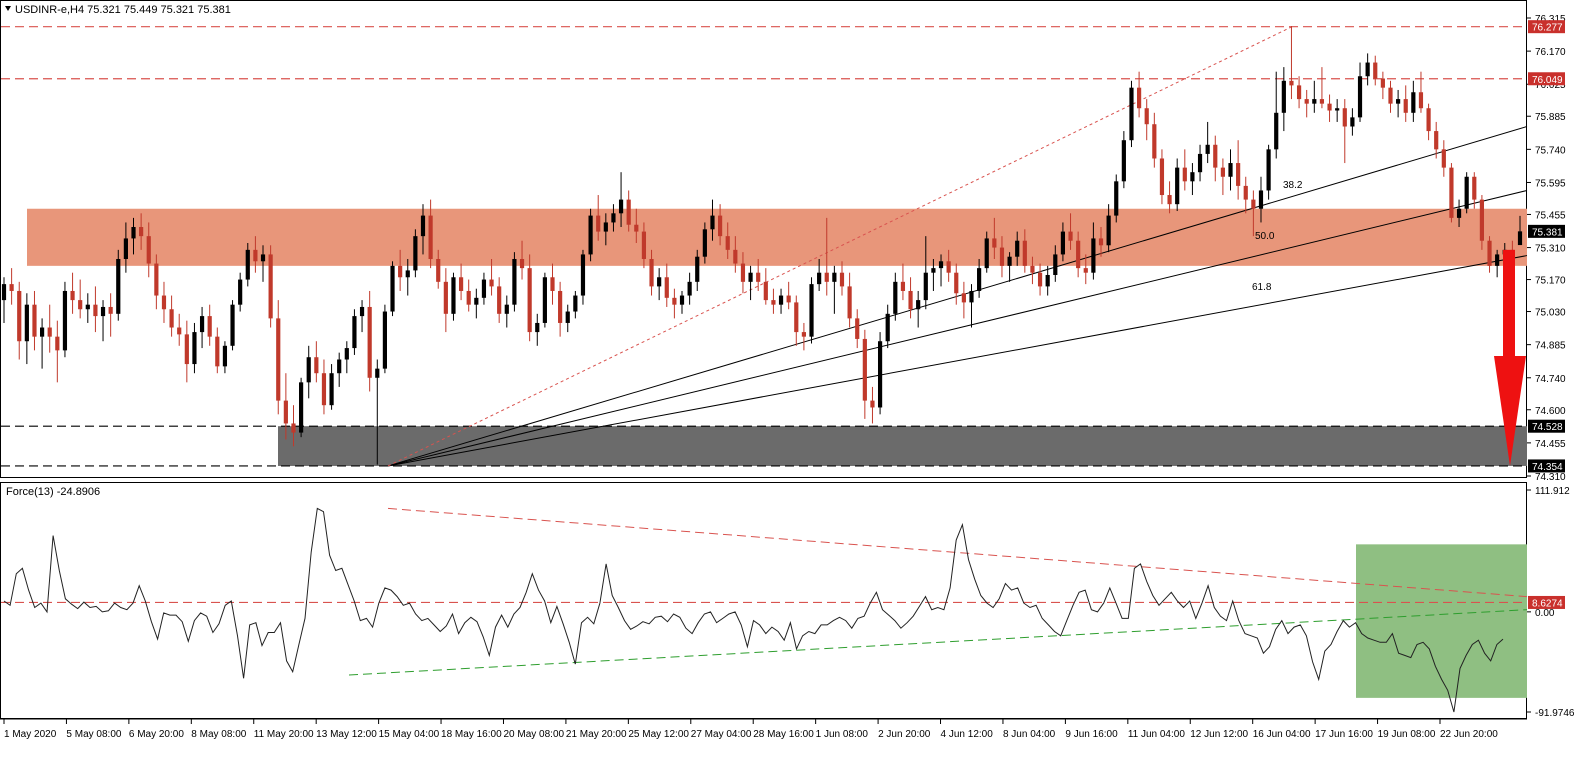  I want to click on time-tick-label: 11 Jun 04:00, so click(1157, 734).